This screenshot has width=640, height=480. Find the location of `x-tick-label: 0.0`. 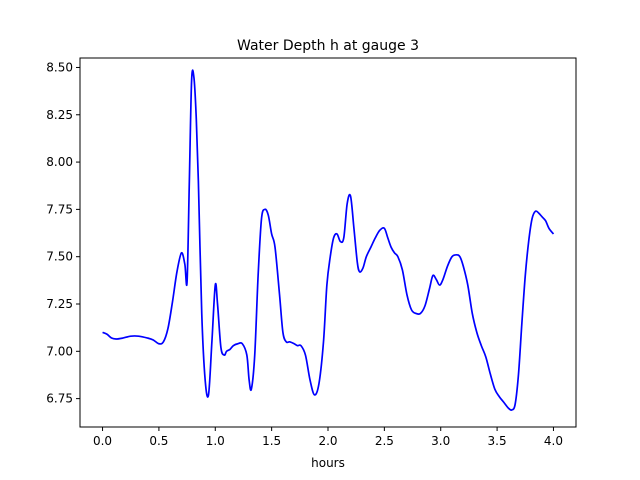

x-tick-label: 0.0 is located at coordinates (102, 441).